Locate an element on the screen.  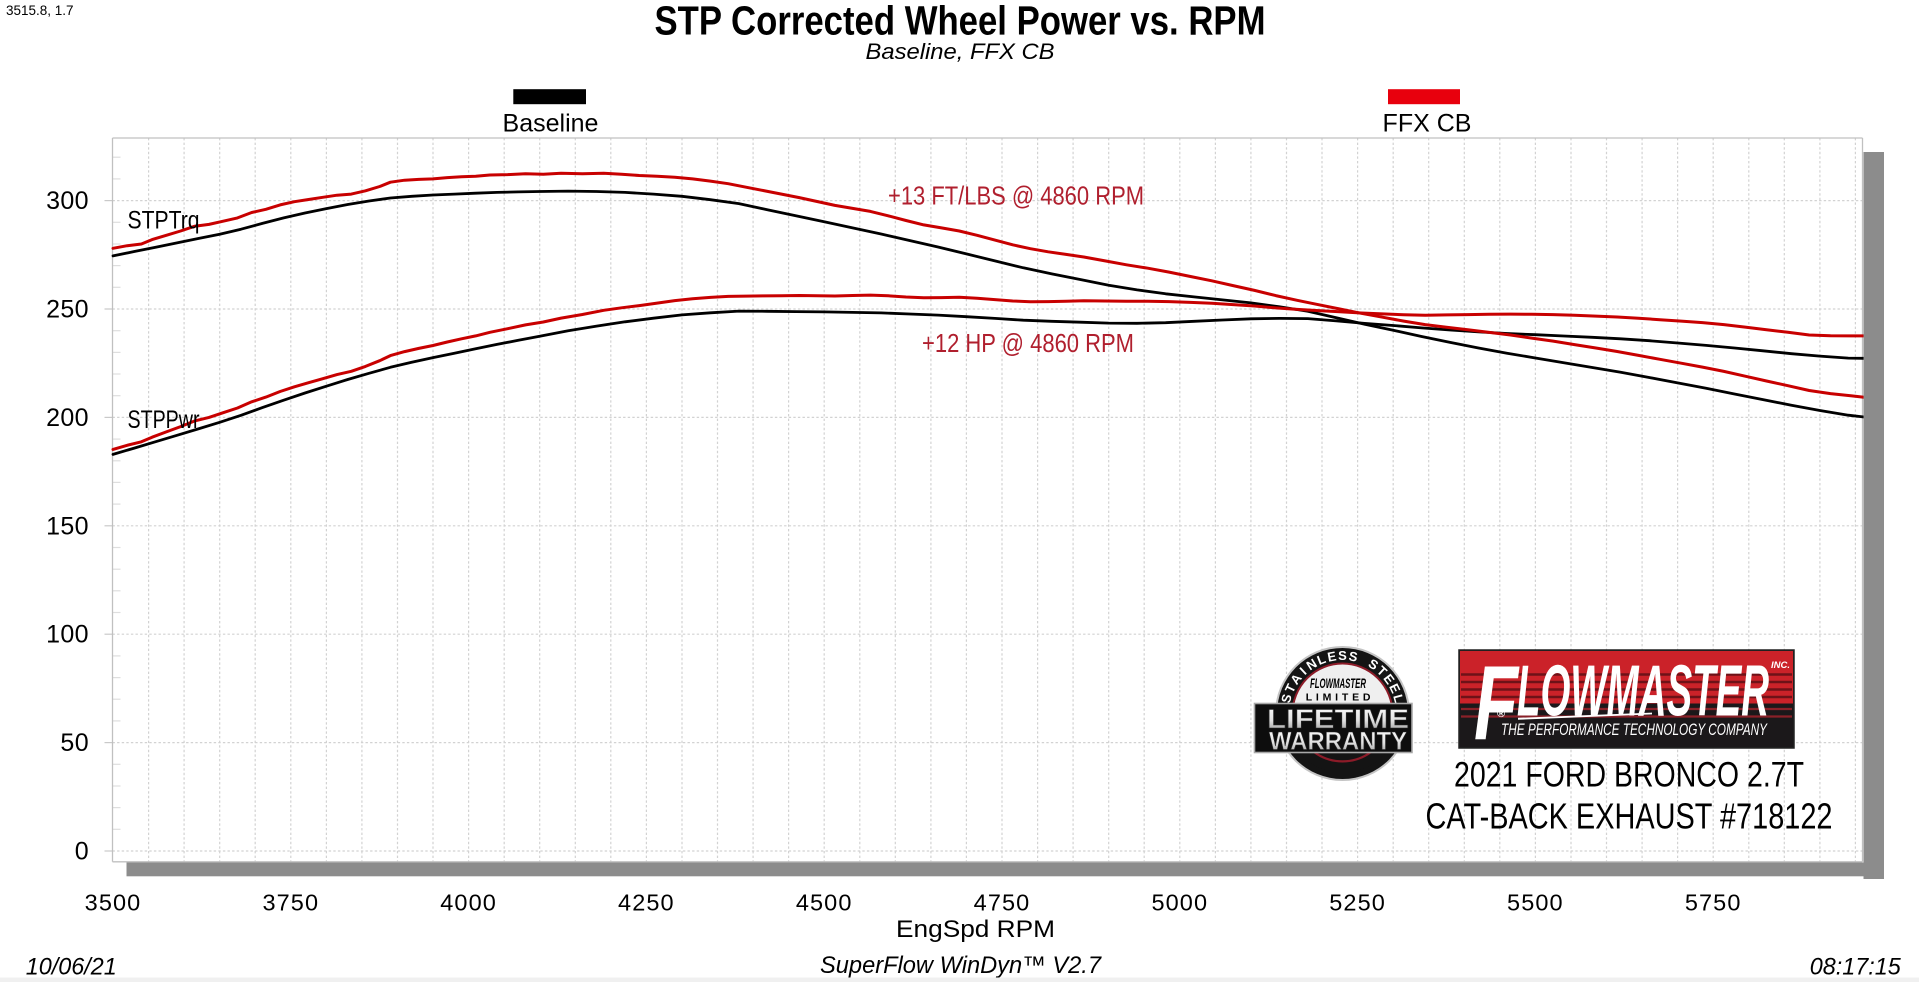
svg-text: 3750 is located at coordinates (290, 903).